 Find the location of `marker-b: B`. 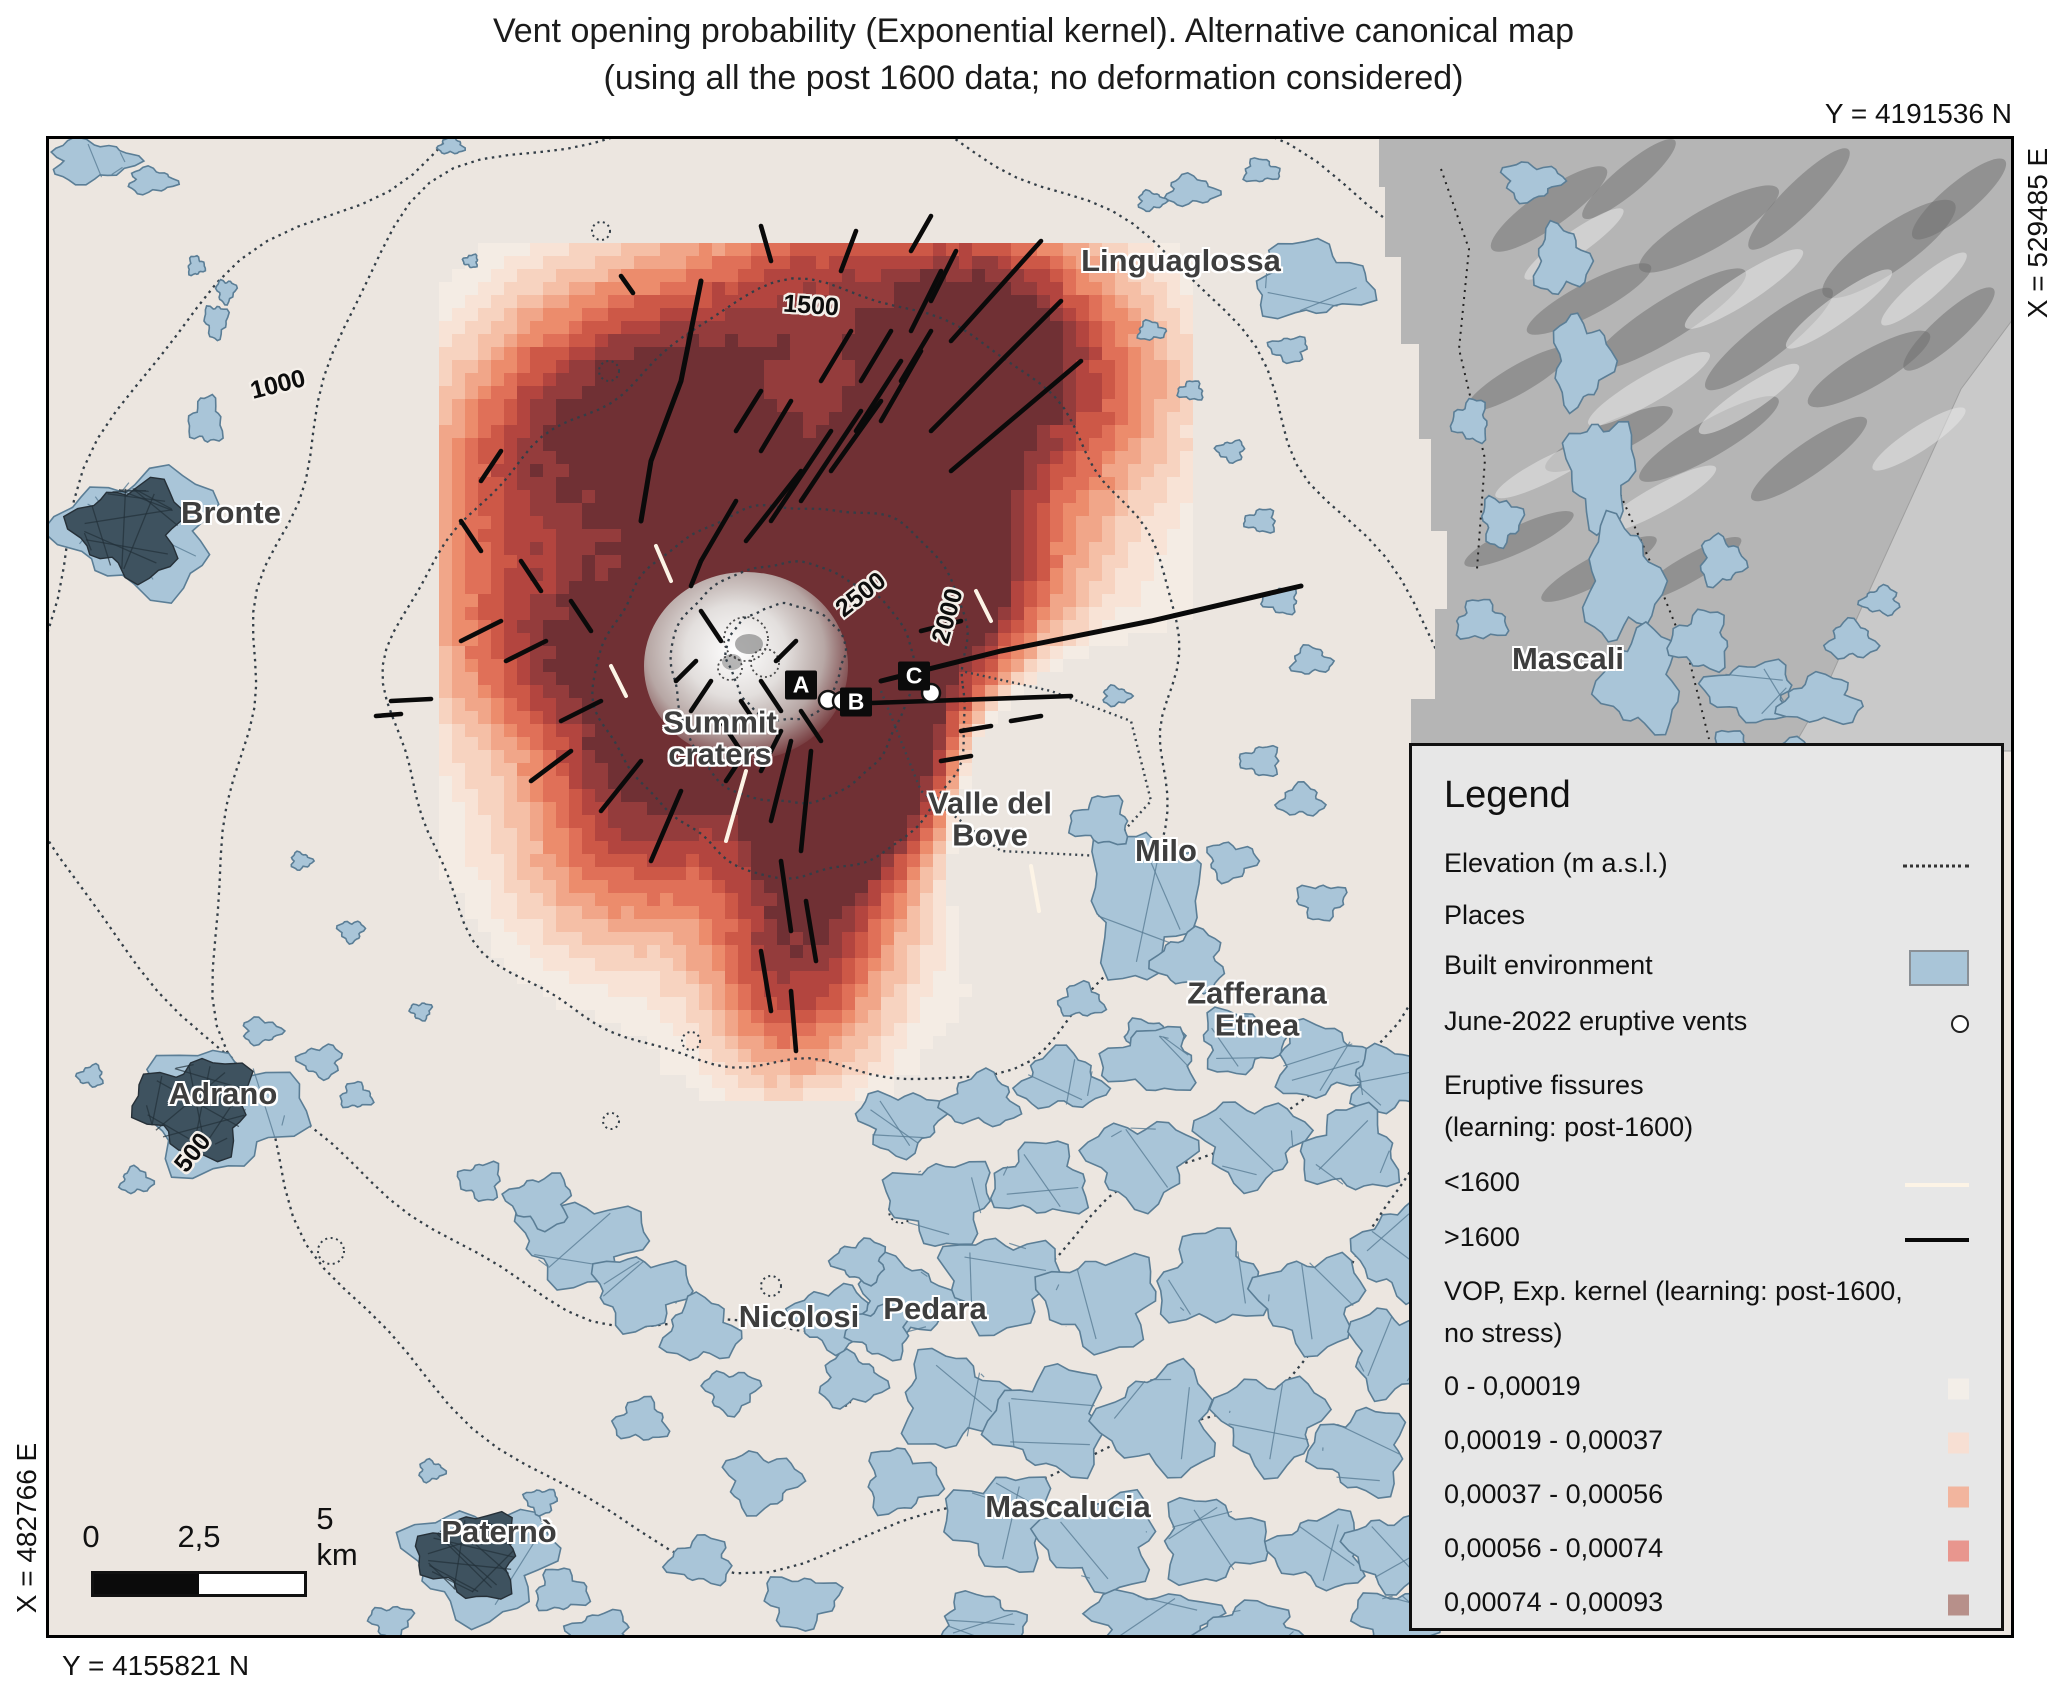

marker-b: B is located at coordinates (856, 702).